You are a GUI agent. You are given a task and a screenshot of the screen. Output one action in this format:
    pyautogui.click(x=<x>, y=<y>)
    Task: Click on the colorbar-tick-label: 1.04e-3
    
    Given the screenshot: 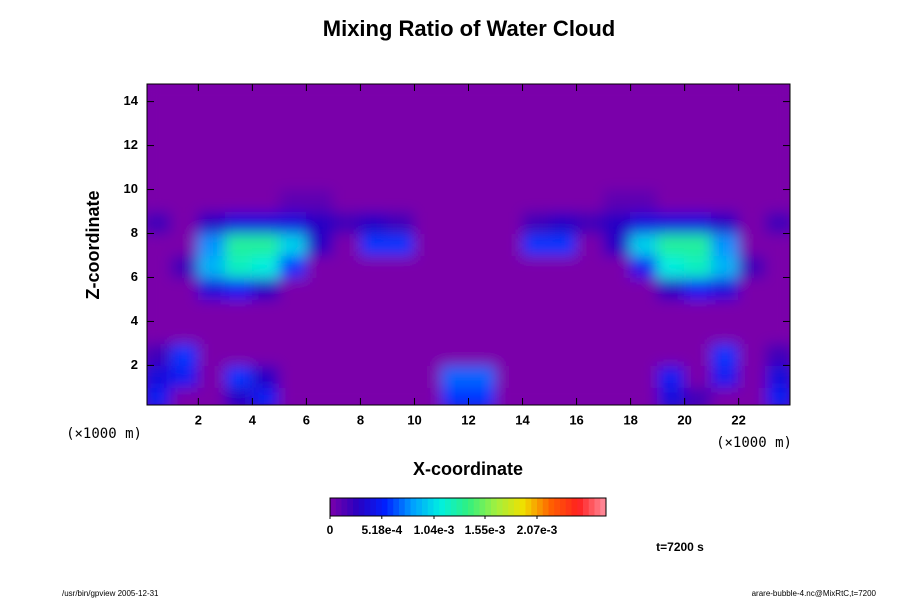 What is the action you would take?
    pyautogui.click(x=434, y=530)
    